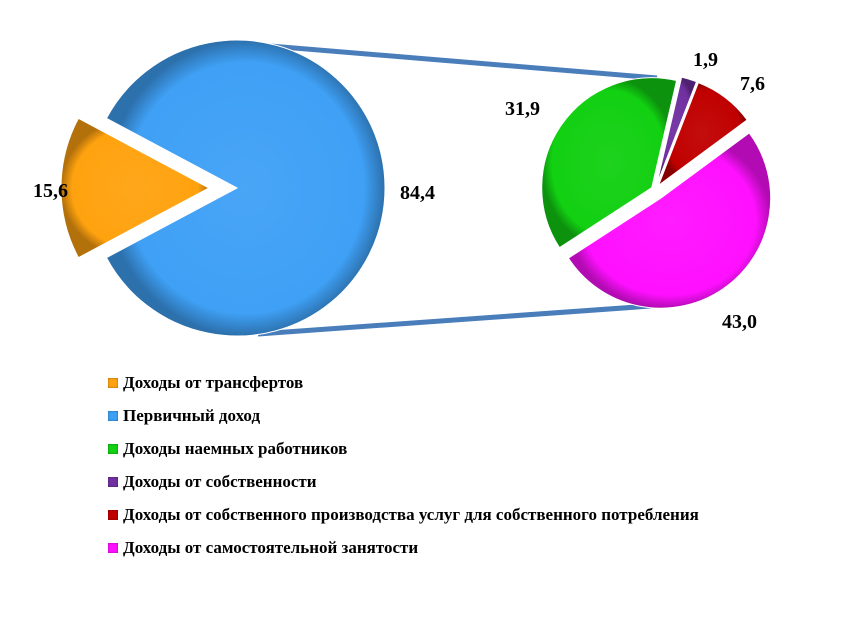 Image resolution: width=861 pixels, height=637 pixels. I want to click on legend-label: Первичный доход, so click(192, 415).